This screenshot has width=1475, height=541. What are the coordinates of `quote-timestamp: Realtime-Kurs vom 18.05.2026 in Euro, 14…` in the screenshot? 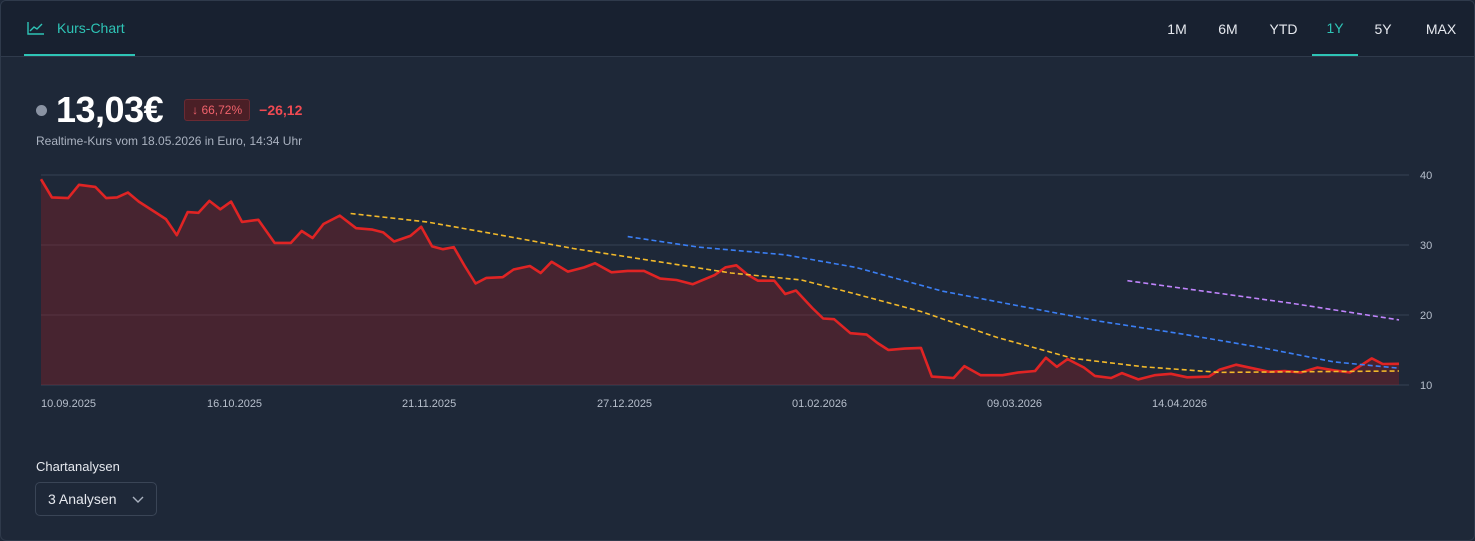 It's located at (169, 141).